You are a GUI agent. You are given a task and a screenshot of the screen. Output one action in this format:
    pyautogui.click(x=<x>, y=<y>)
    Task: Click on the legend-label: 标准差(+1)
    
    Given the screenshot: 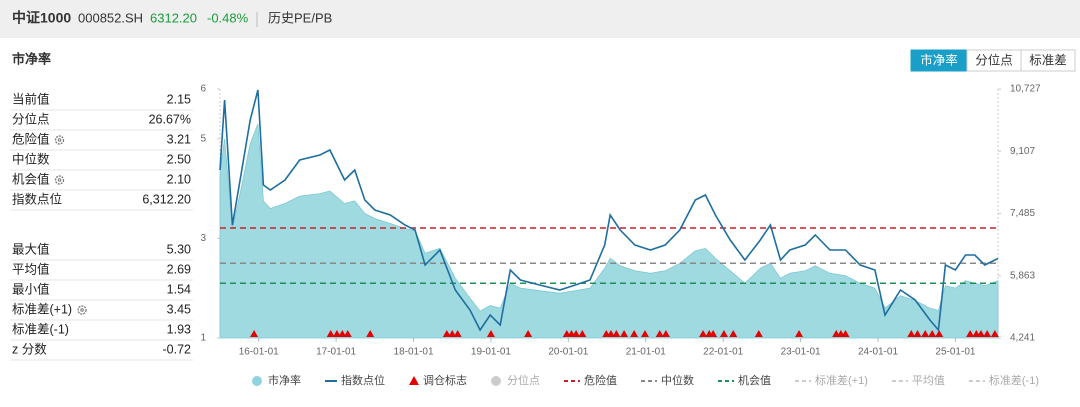 What is the action you would take?
    pyautogui.click(x=841, y=380)
    